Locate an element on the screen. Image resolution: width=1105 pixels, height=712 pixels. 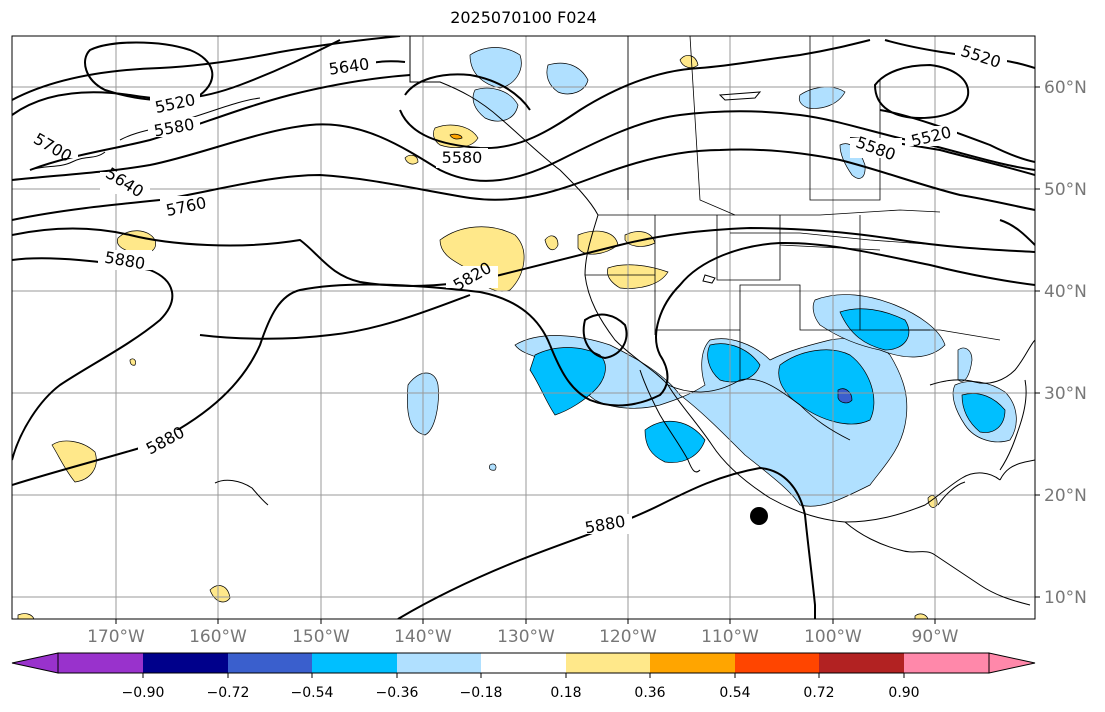
lat-tick-label: 10°N is located at coordinates (1065, 598).